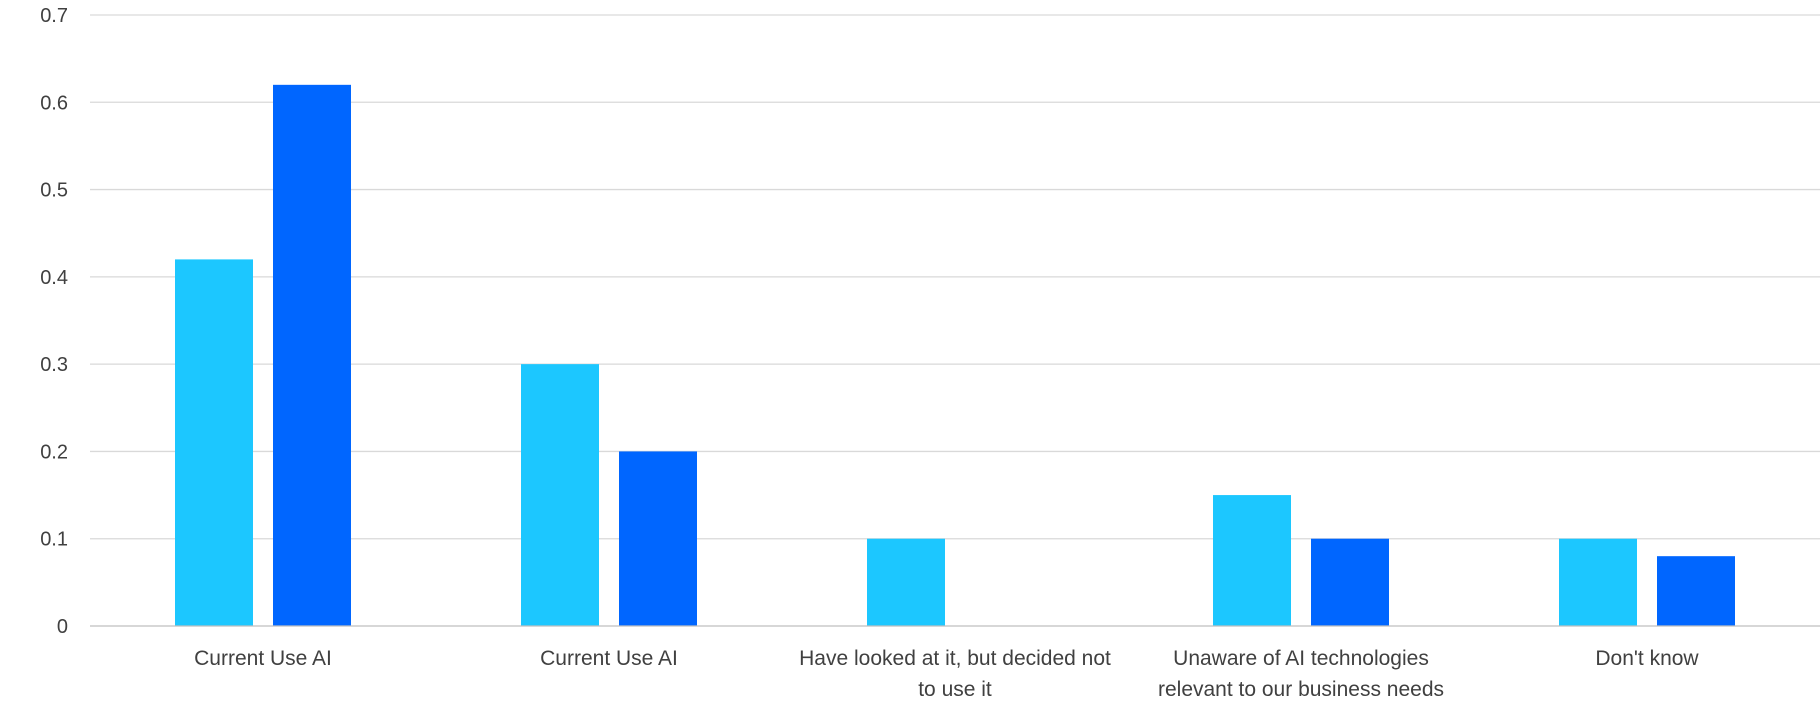  Describe the element at coordinates (54, 278) in the screenshot. I see `y-tick-label: 0.4` at that location.